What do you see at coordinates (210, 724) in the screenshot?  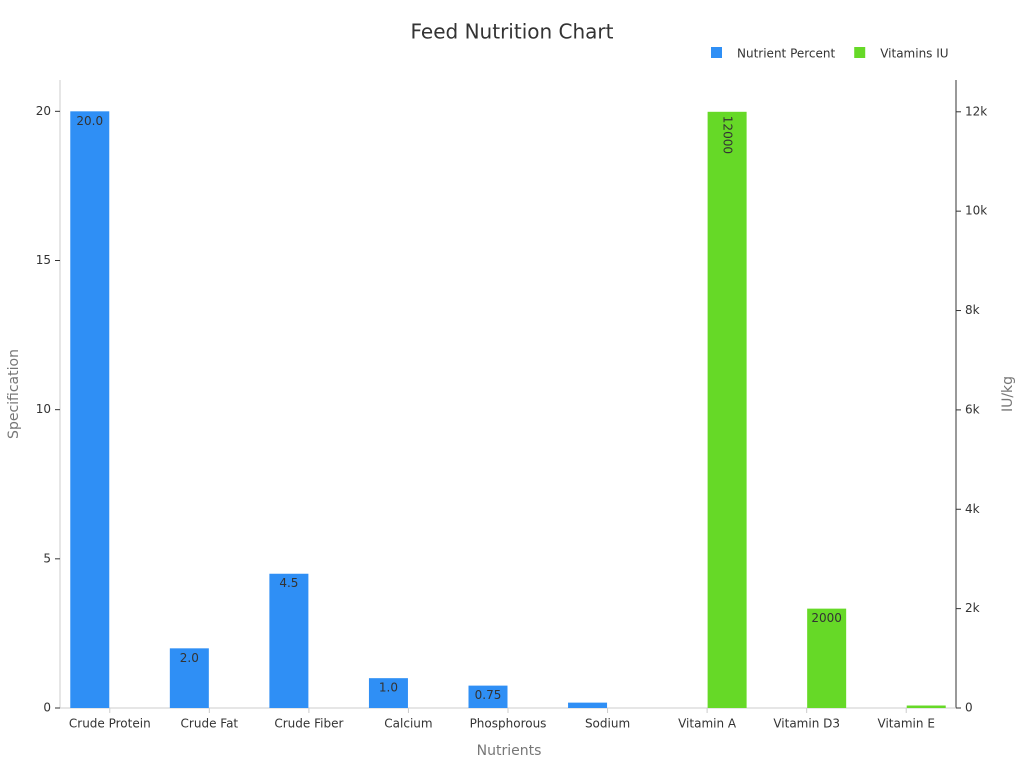 I see `x-tick-label: Crude Fat` at bounding box center [210, 724].